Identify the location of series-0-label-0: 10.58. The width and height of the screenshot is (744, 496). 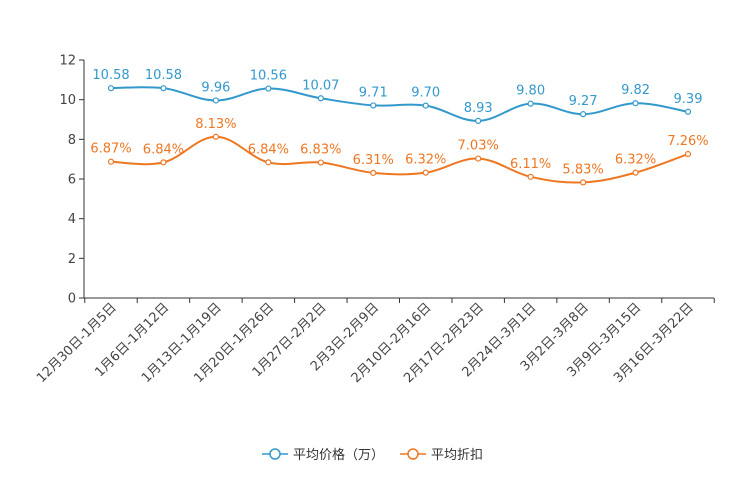
(110, 75).